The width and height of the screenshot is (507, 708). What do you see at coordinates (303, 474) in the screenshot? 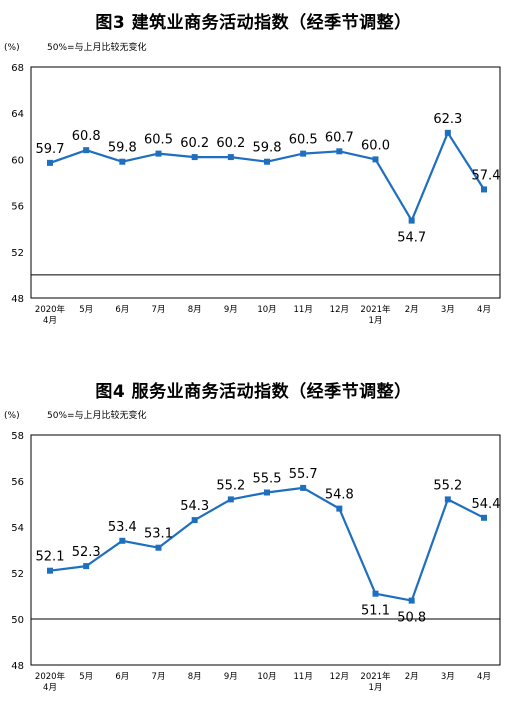
I see `data-label: 55.7` at bounding box center [303, 474].